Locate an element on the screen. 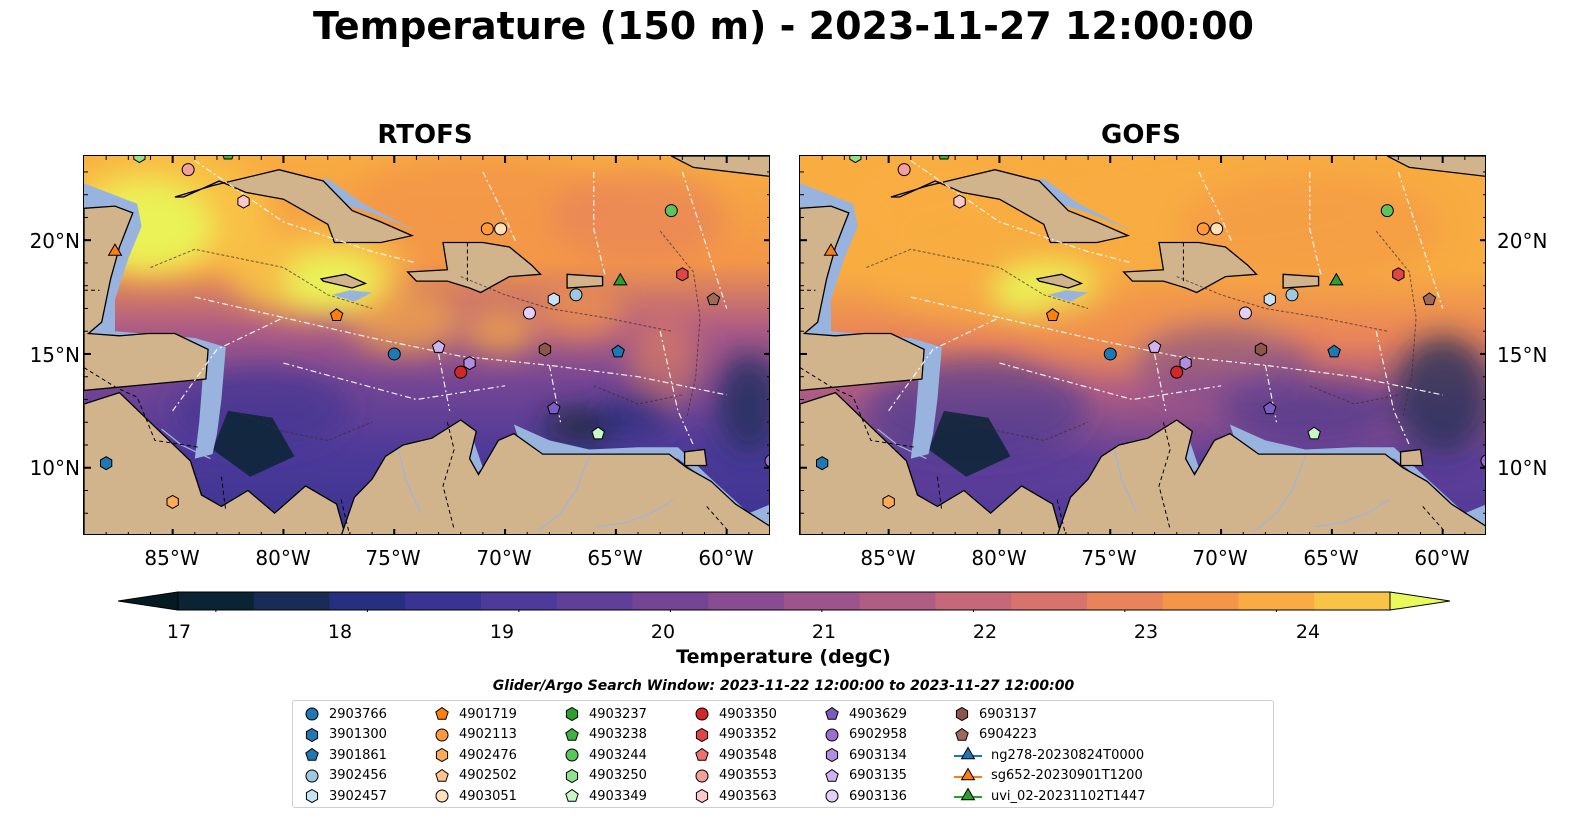 This screenshot has height=826, width=1577. legend-item-6903134: 6903134 is located at coordinates (865, 755).